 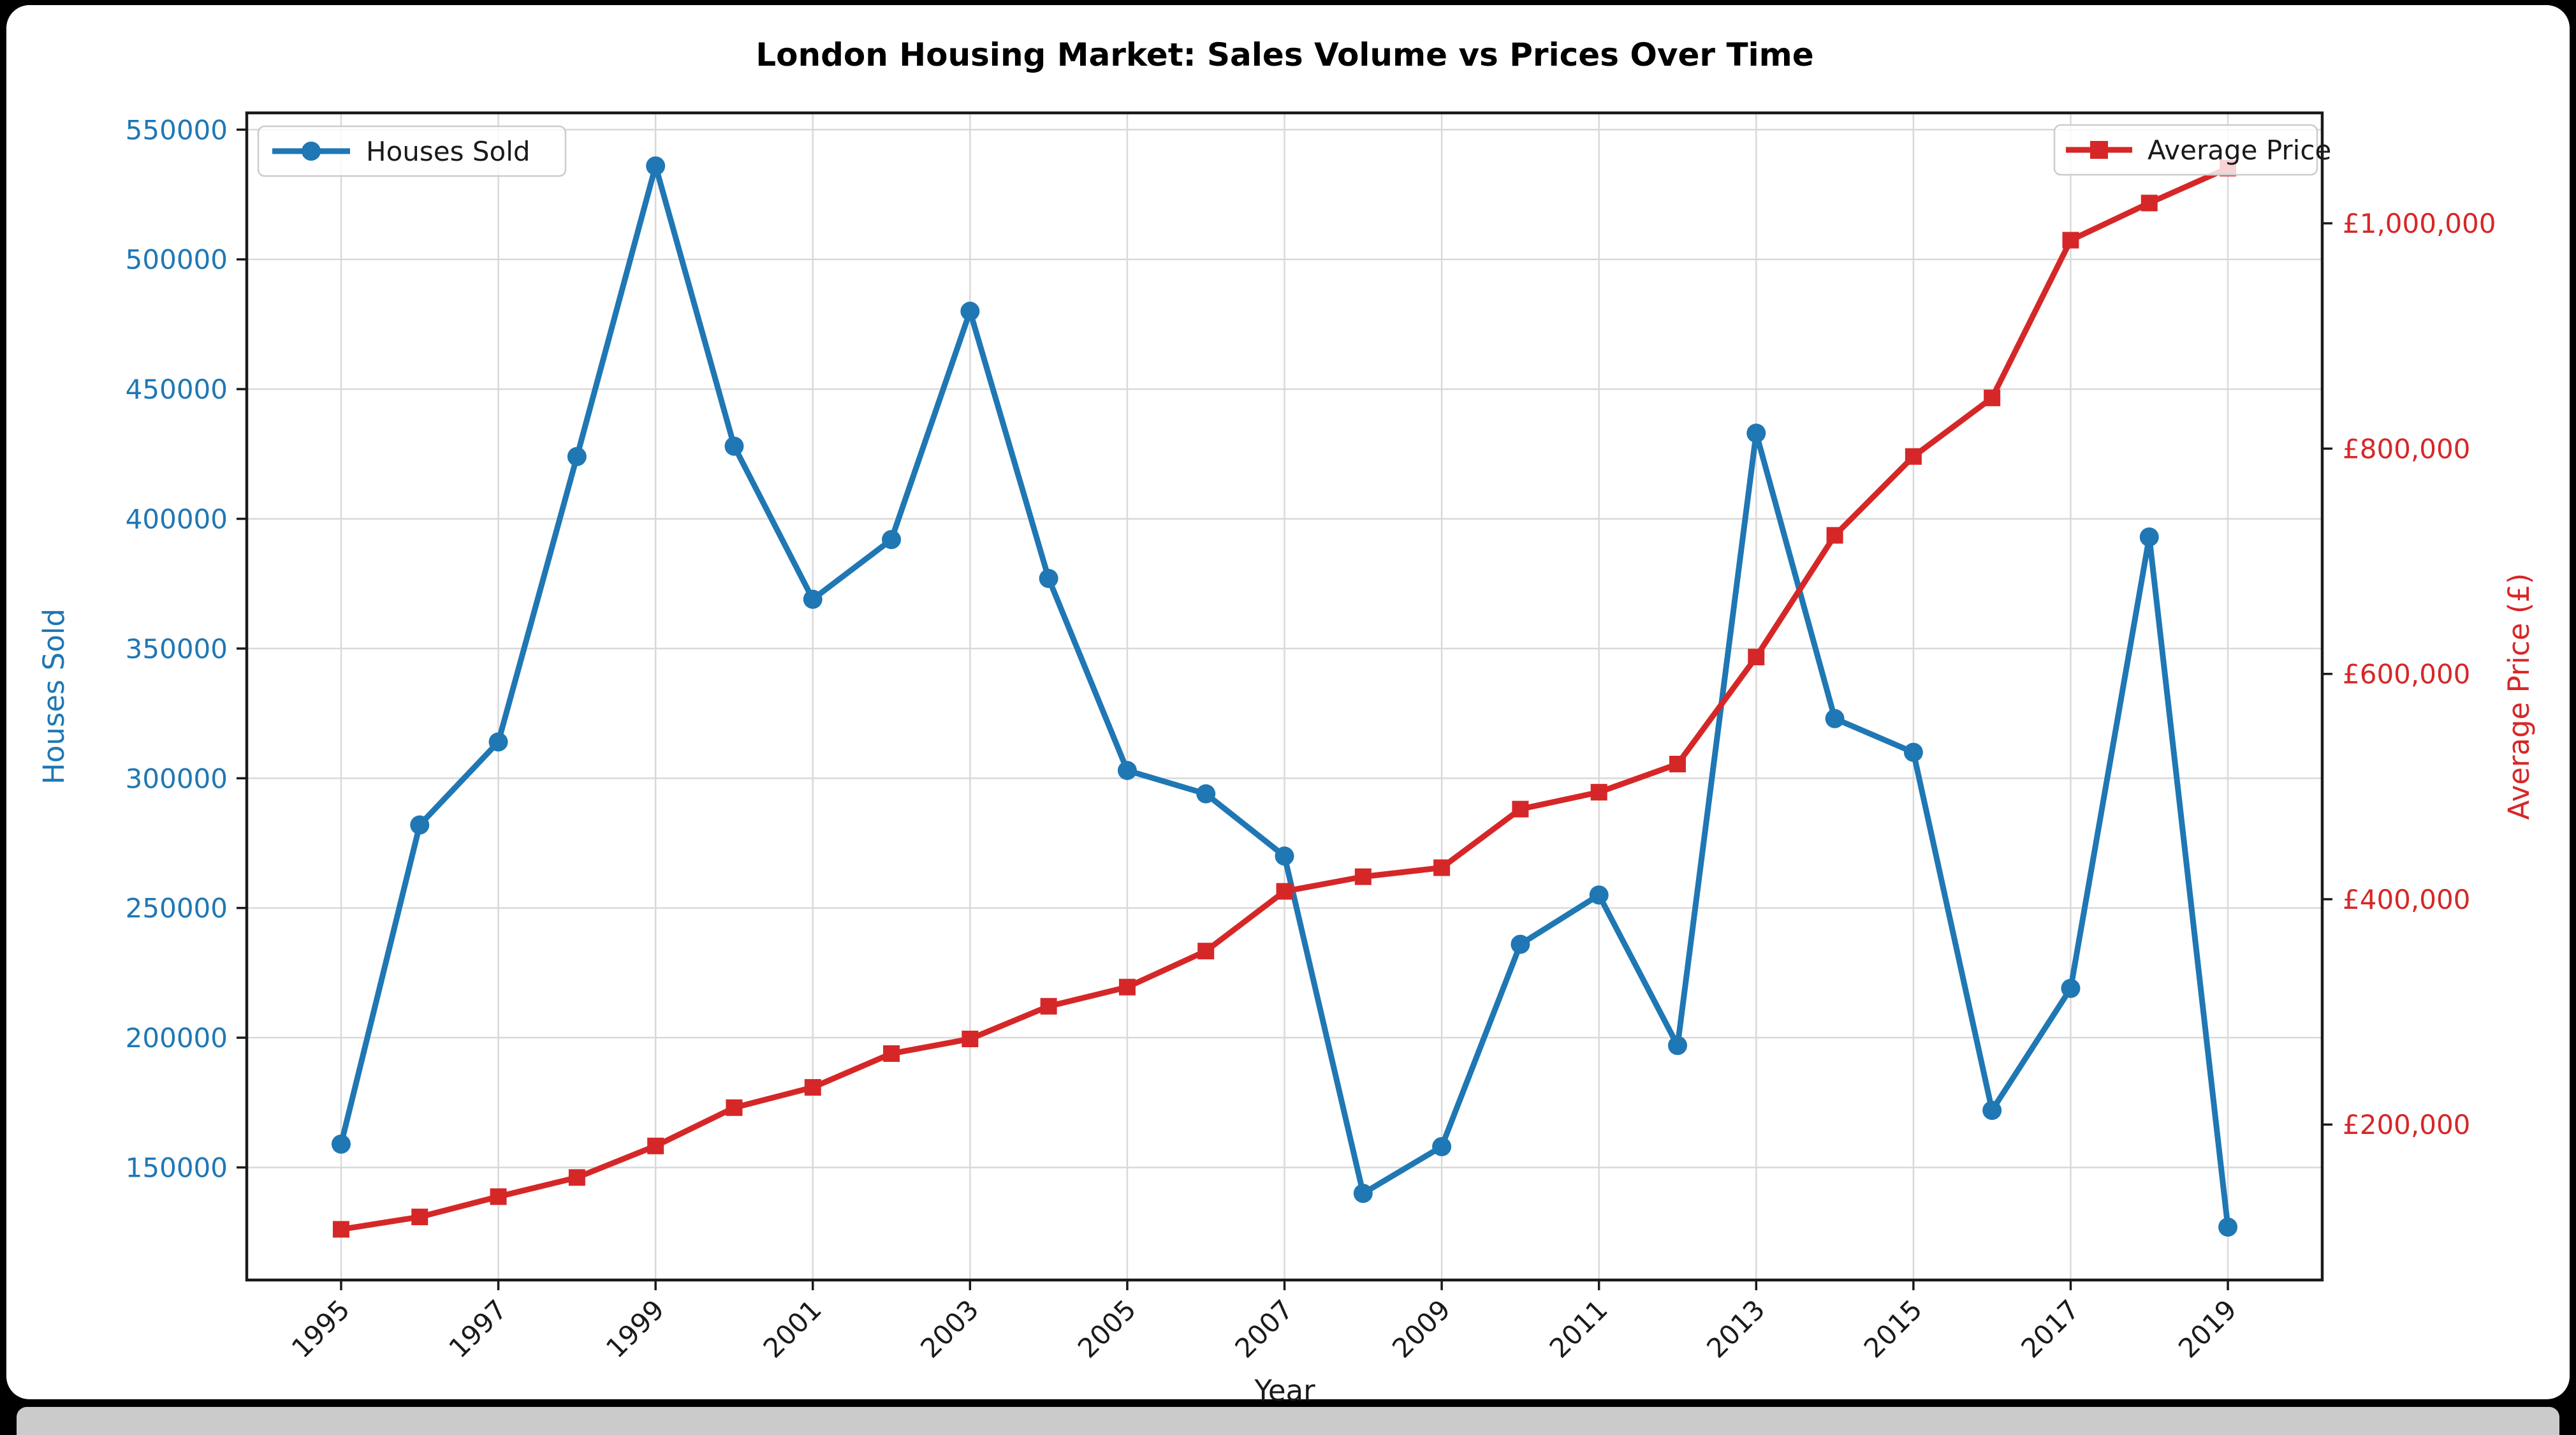 I want to click on legend-houses-sold: Houses Sold, so click(x=412, y=151).